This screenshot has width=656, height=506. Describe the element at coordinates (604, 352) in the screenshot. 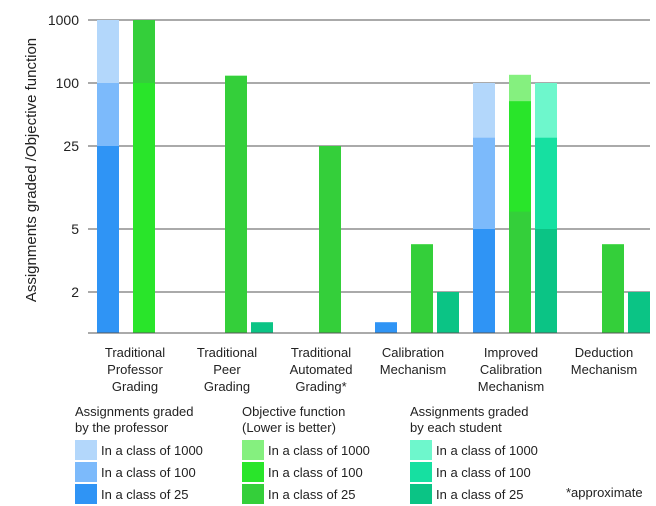

I see `category-label: Deduction` at that location.